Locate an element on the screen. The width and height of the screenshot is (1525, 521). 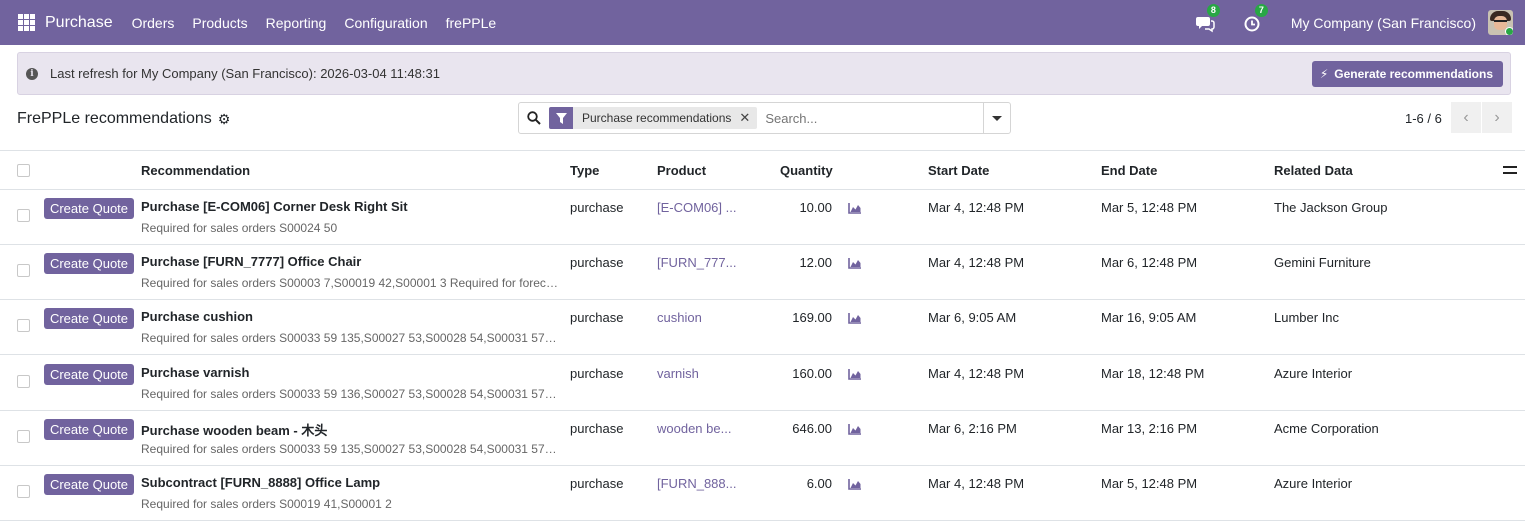
column-related-data: Related Data is located at coordinates (1313, 170).